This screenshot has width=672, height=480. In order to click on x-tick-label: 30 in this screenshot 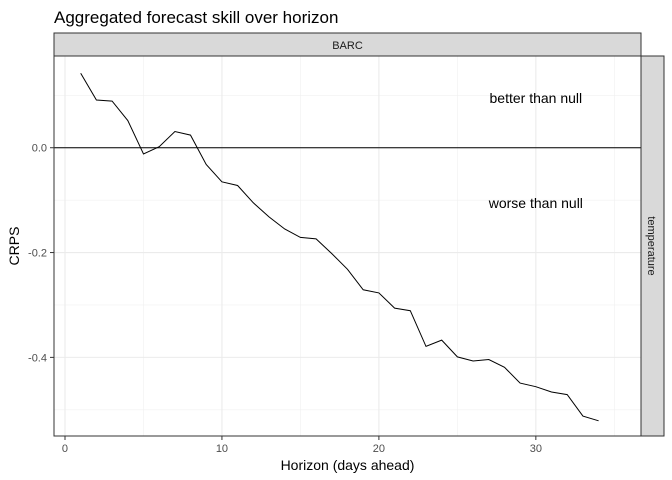, I will do `click(536, 449)`.